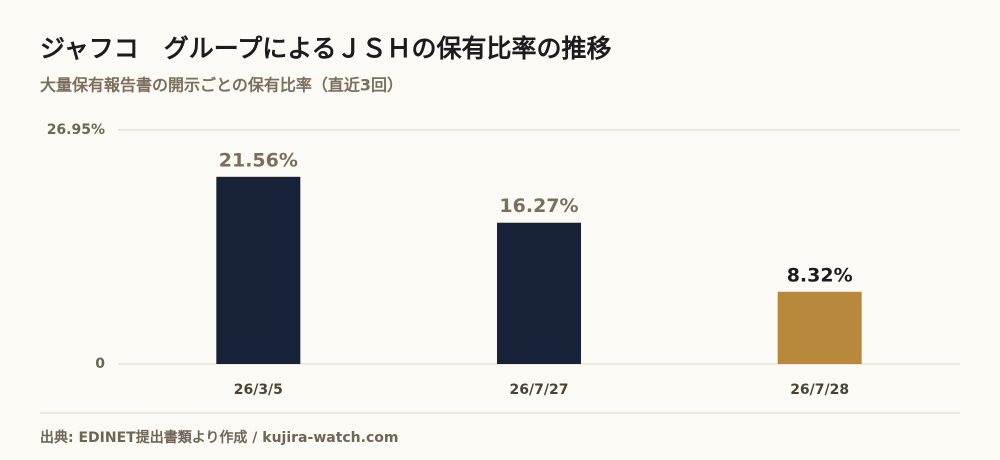 The width and height of the screenshot is (1000, 460). I want to click on value-label: 8.32%, so click(820, 275).